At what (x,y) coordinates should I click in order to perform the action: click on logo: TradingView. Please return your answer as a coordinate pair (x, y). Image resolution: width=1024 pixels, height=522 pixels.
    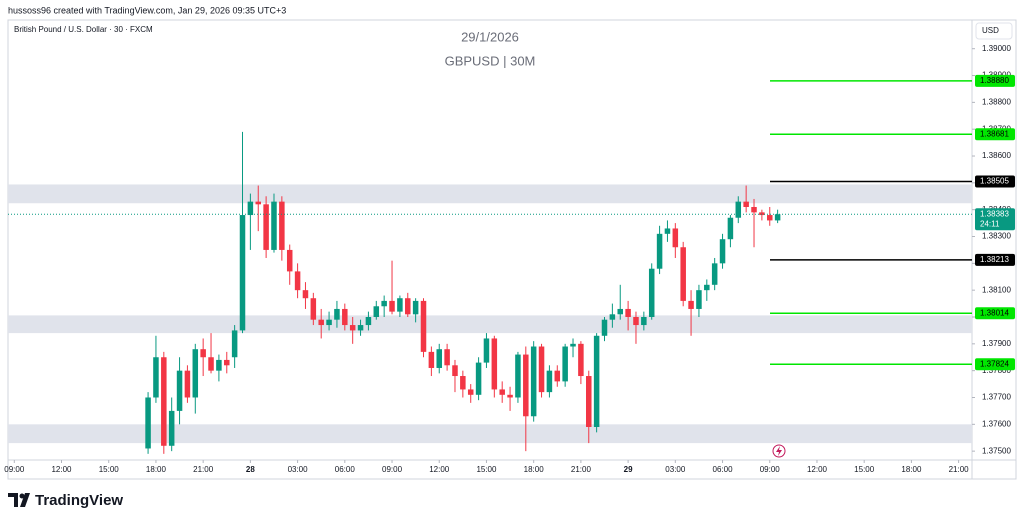
    Looking at the image, I should click on (65, 500).